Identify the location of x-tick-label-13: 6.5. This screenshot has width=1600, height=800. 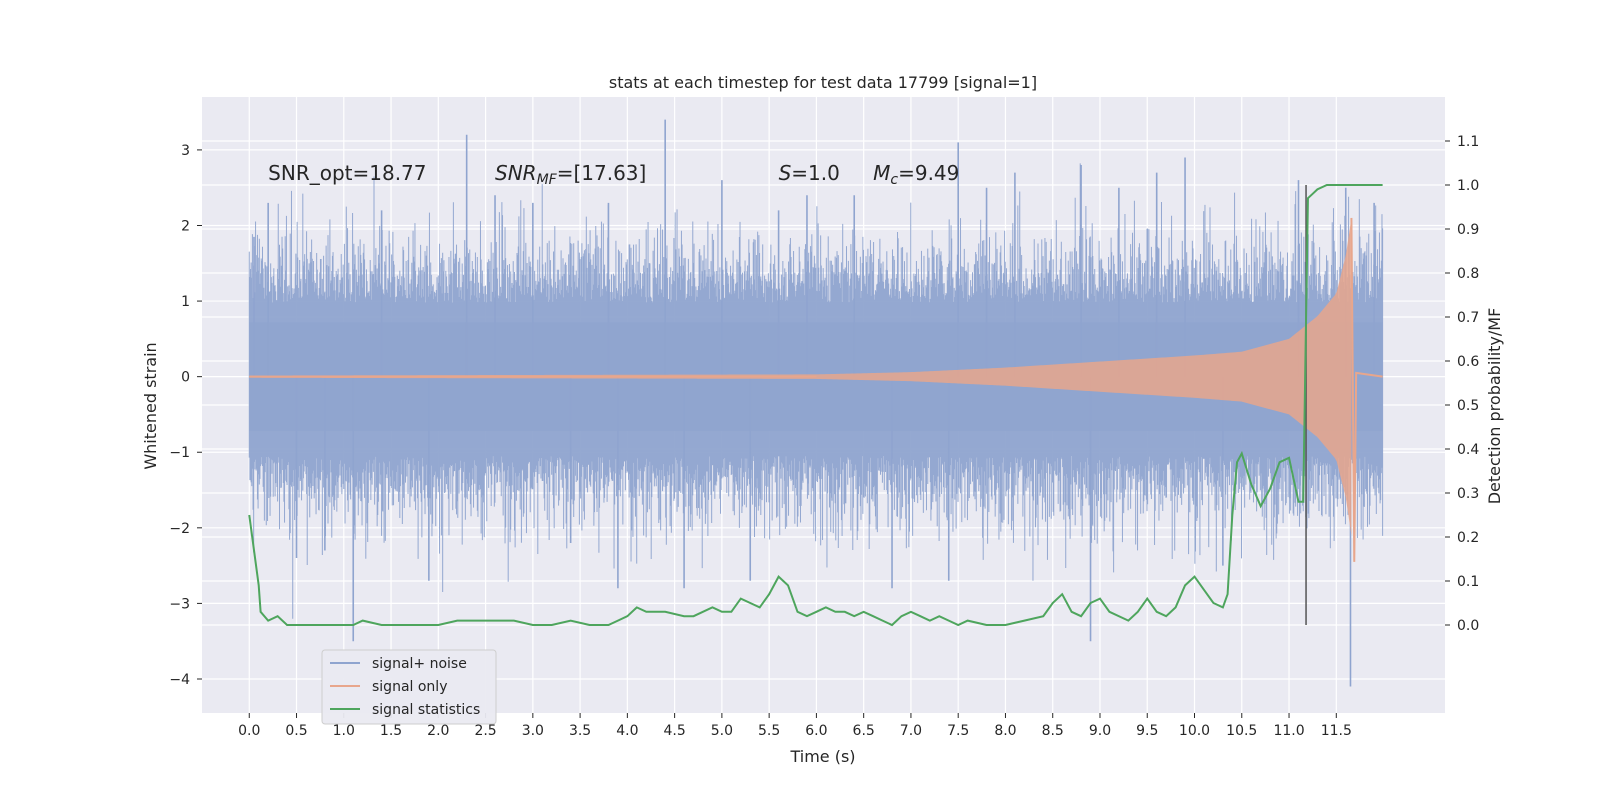
(864, 731).